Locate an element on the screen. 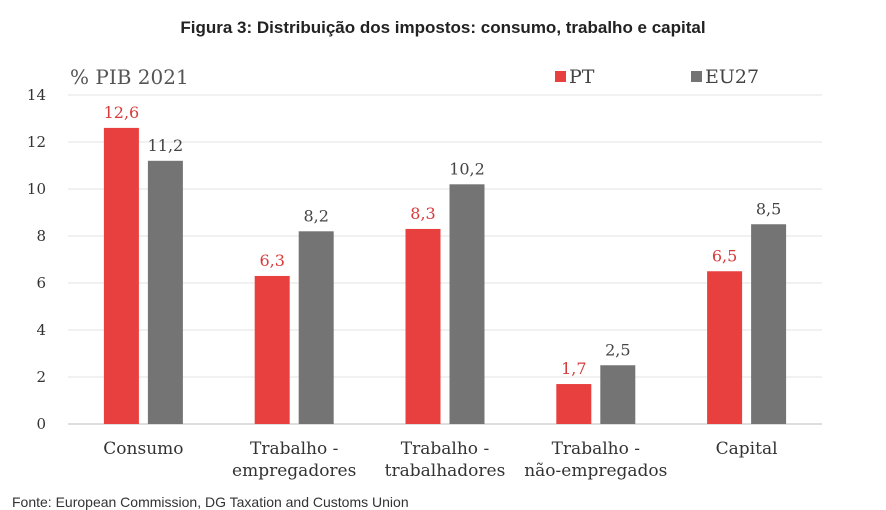  data-label-pt: 12,6 is located at coordinates (122, 112).